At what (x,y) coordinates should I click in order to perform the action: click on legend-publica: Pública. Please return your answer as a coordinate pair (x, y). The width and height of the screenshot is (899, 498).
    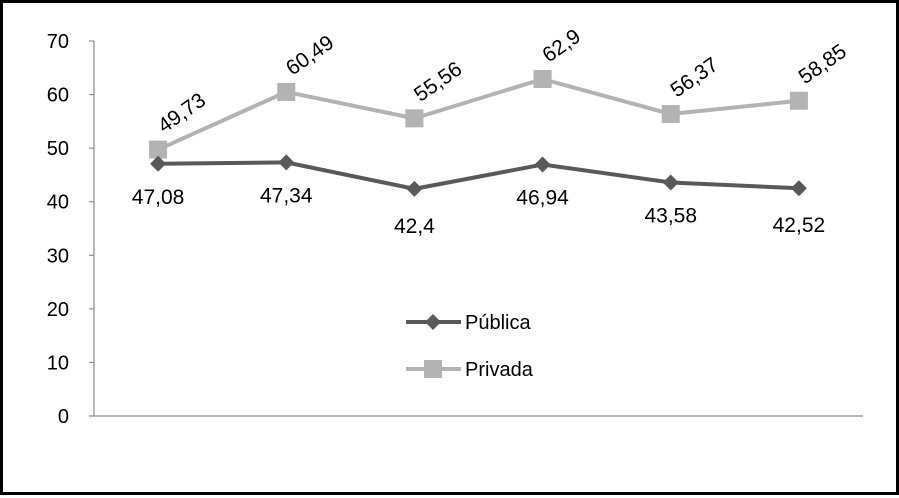
    Looking at the image, I should click on (468, 323).